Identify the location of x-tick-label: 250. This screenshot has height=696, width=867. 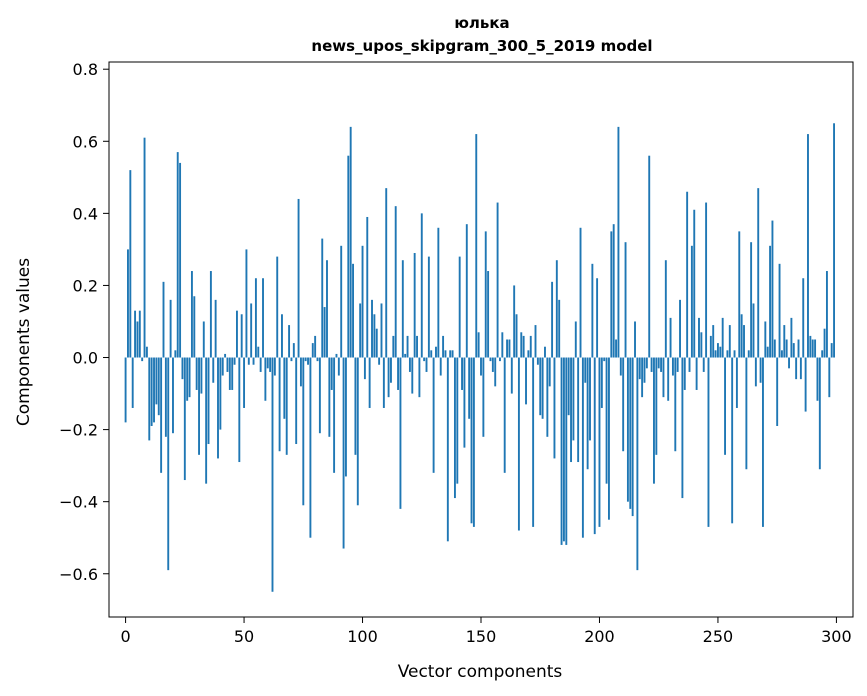
(718, 636).